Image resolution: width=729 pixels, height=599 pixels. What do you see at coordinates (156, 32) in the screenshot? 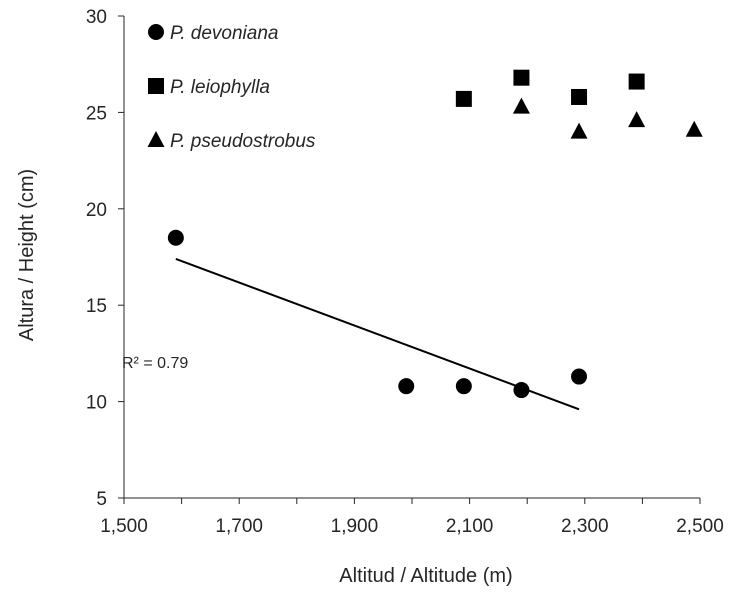
I see `legend-marker-circle` at bounding box center [156, 32].